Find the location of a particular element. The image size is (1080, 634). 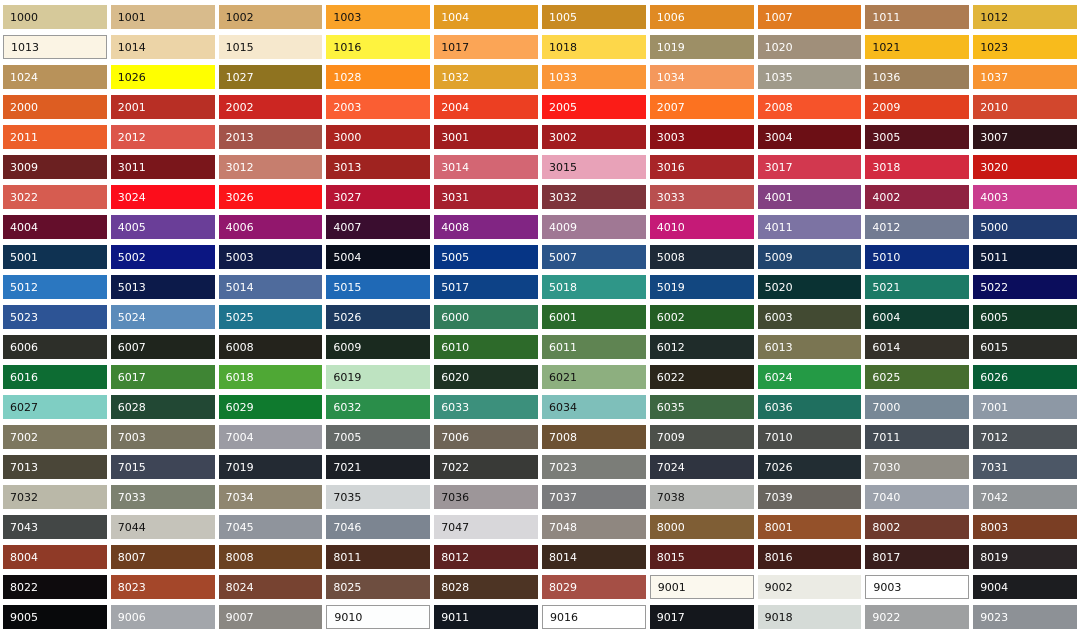

color-swatch-7009: 7009 is located at coordinates (701, 437).